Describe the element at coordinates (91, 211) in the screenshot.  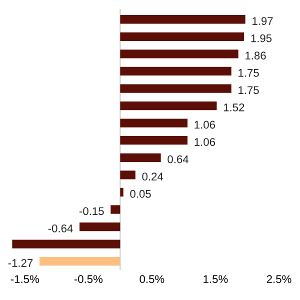
I see `data-label: -0.15` at that location.